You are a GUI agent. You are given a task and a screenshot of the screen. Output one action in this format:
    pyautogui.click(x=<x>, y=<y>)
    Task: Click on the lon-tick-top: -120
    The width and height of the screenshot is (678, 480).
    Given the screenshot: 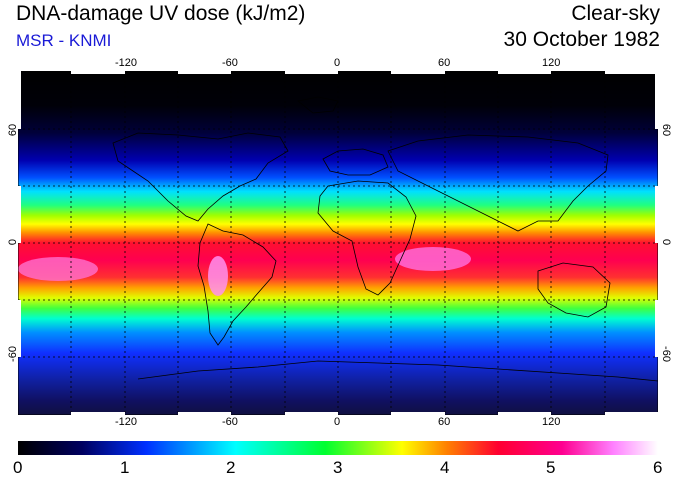 What is the action you would take?
    pyautogui.click(x=126, y=63)
    